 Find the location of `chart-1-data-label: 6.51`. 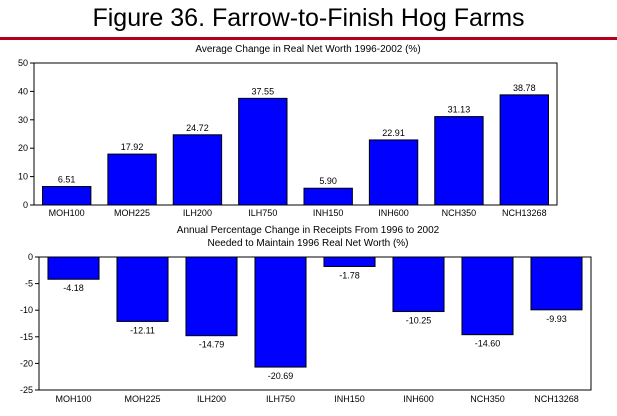

chart-1-data-label: 6.51 is located at coordinates (67, 180).